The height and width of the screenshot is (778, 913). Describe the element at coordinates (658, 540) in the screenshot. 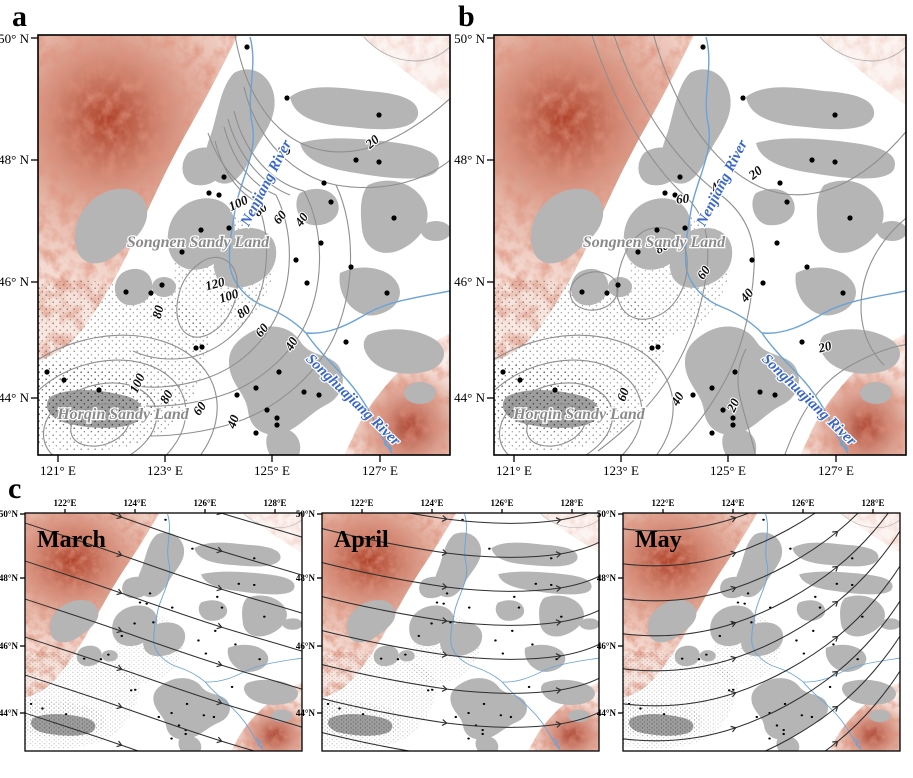

I see `month-label-may: May` at that location.